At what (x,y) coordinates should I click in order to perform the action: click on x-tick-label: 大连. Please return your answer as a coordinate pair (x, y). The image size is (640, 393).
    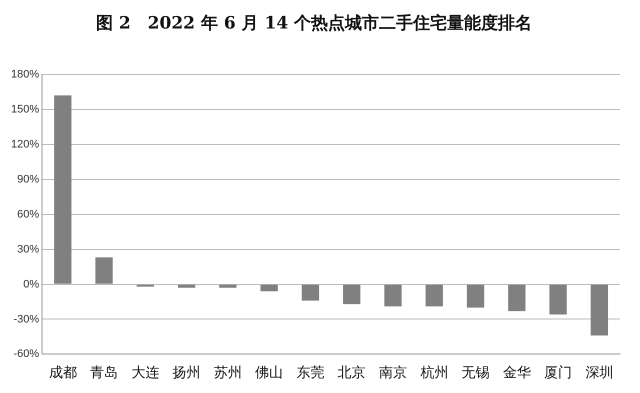
    Looking at the image, I should click on (145, 373).